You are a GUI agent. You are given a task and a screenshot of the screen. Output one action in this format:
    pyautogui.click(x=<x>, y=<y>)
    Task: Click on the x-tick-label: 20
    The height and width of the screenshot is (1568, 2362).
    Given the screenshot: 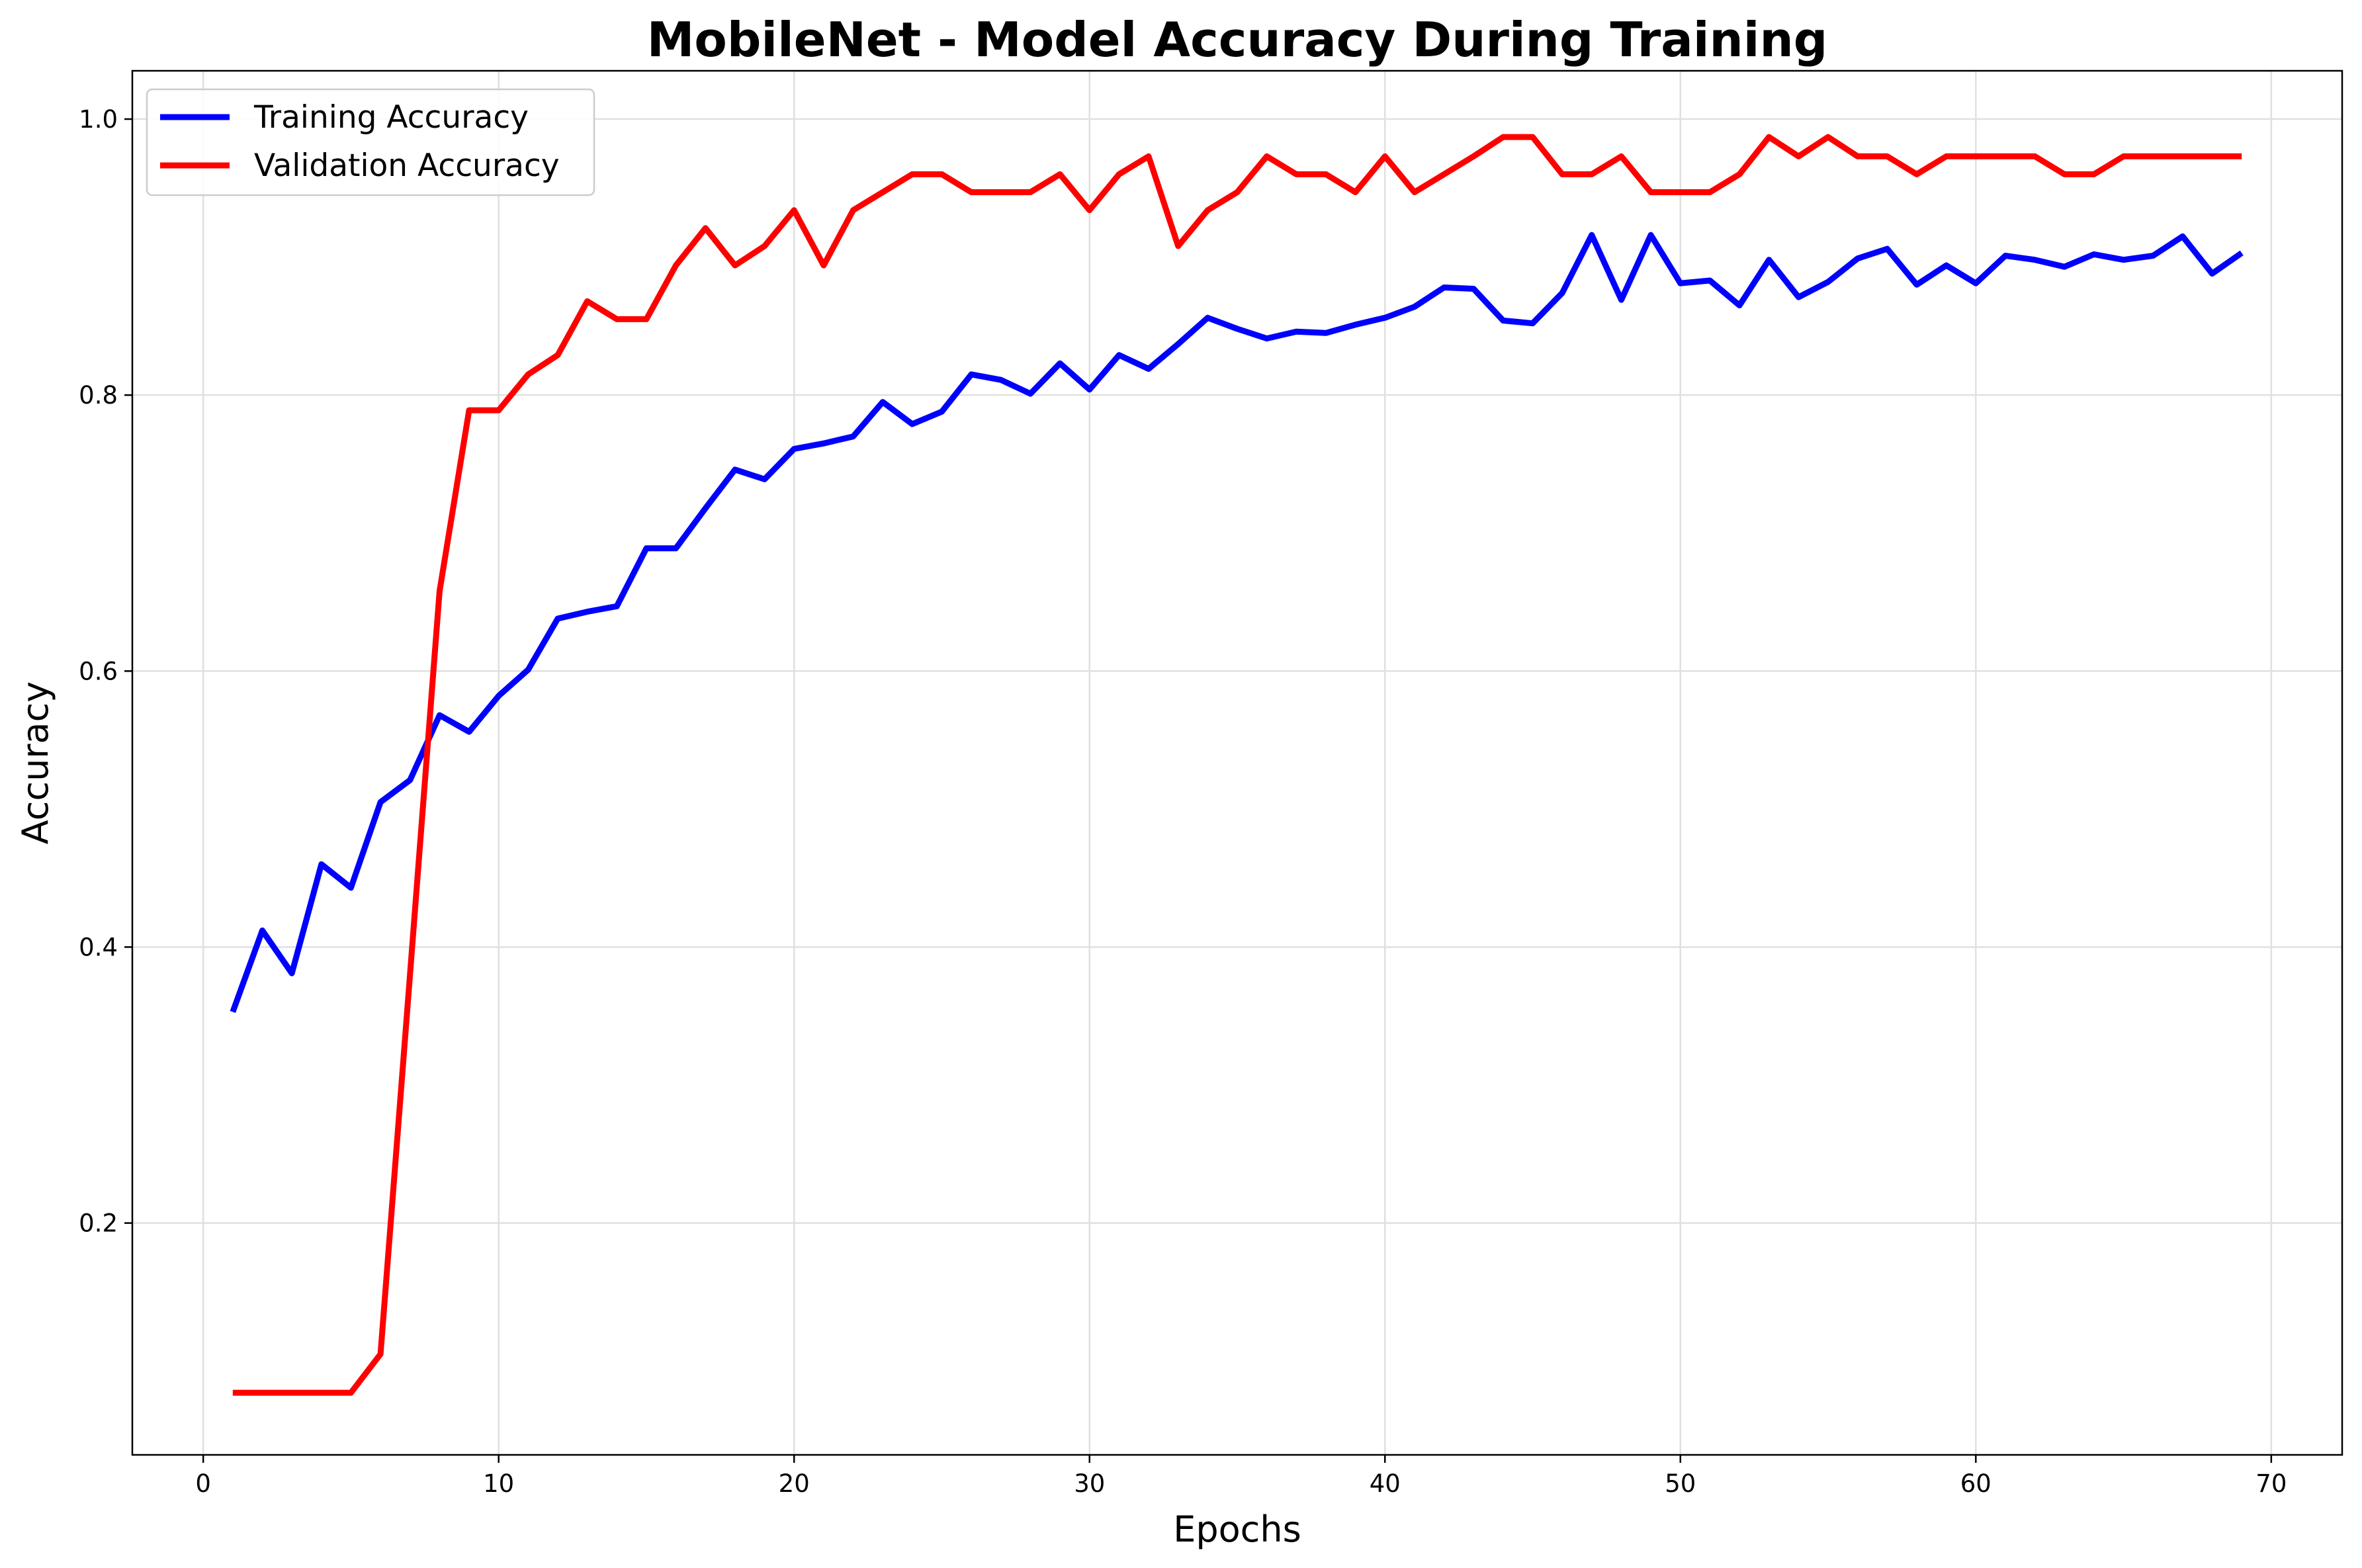 What is the action you would take?
    pyautogui.click(x=794, y=1484)
    